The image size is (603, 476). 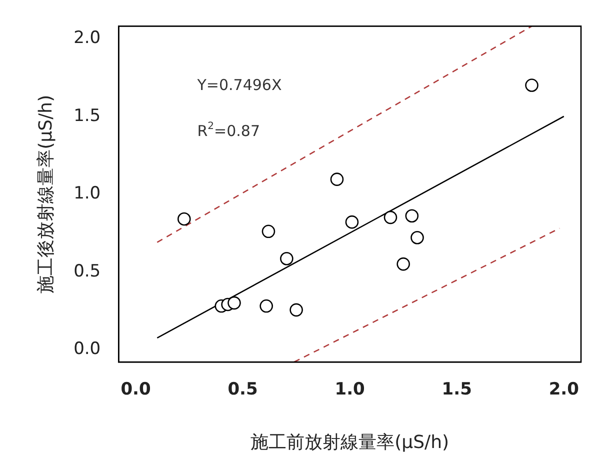 What do you see at coordinates (87, 194) in the screenshot?
I see `y-tick-label: 1.0` at bounding box center [87, 194].